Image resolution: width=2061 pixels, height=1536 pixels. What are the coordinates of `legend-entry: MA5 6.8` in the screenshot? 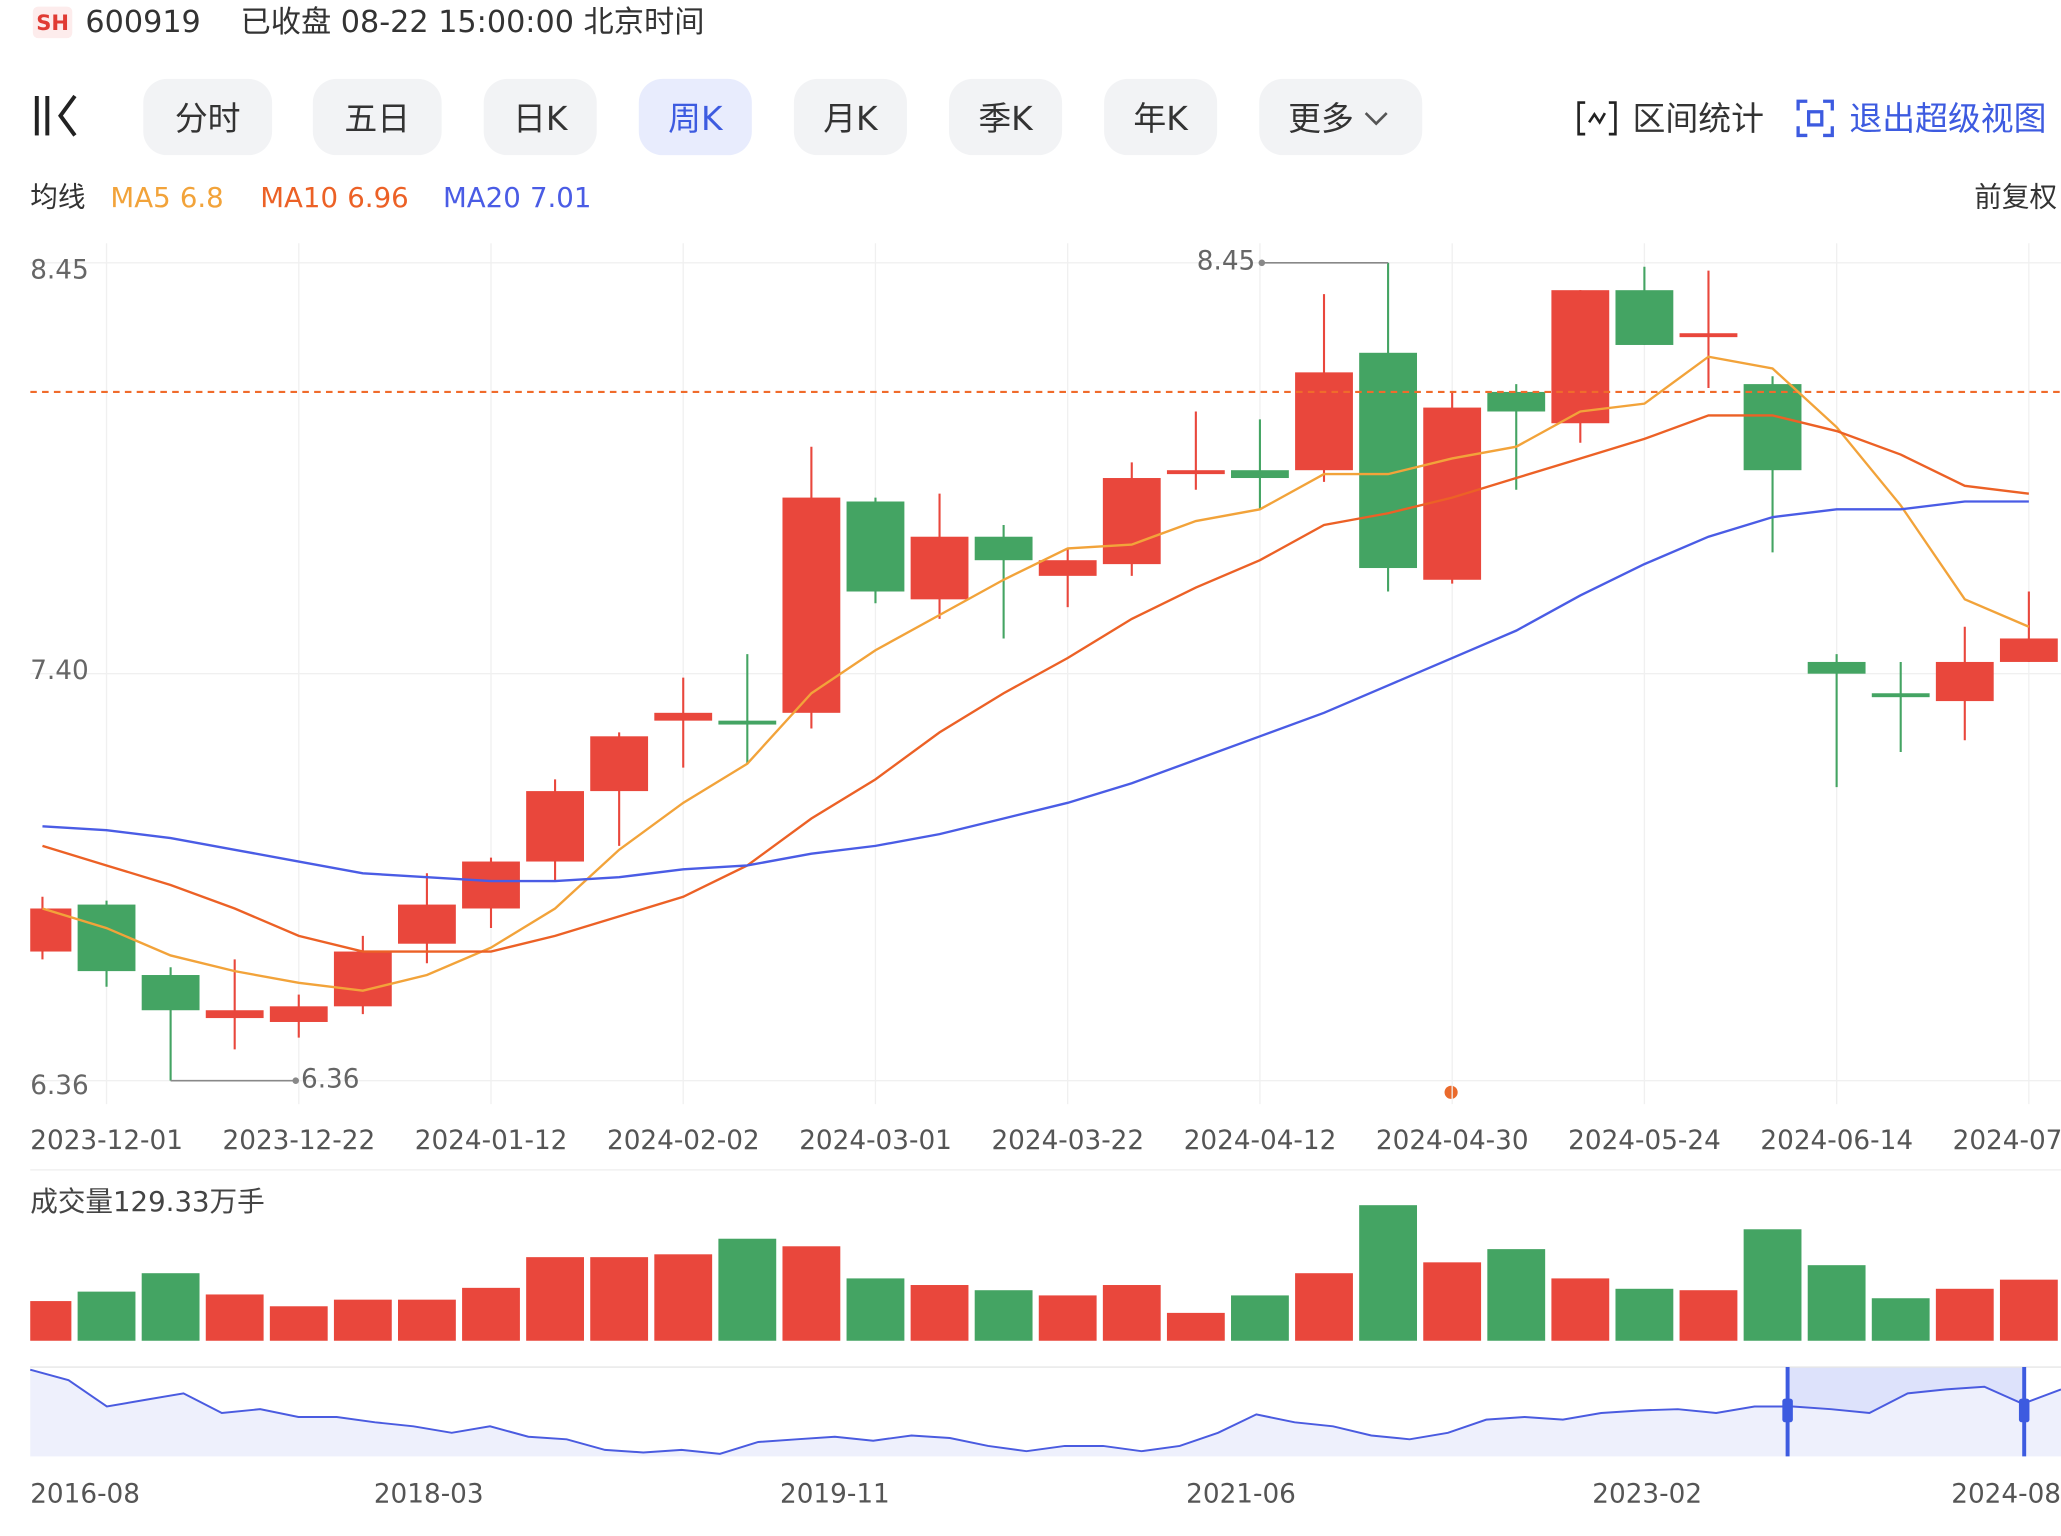 It's located at (166, 197).